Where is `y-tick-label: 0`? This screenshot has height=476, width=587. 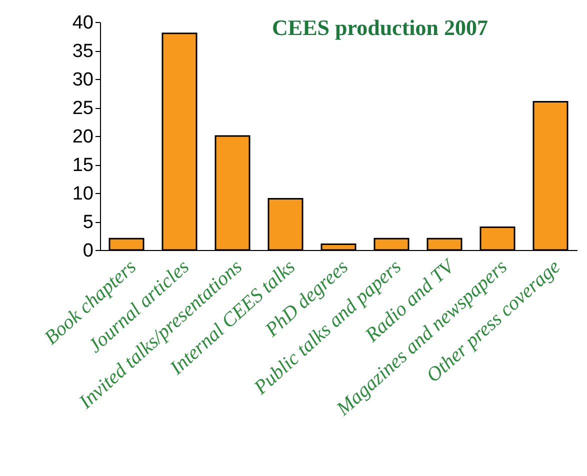 y-tick-label: 0 is located at coordinates (88, 251).